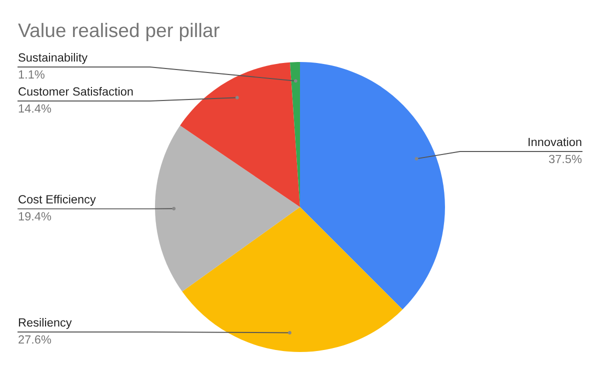 Image resolution: width=600 pixels, height=371 pixels. Describe the element at coordinates (45, 323) in the screenshot. I see `slice-label: Resiliency` at that location.